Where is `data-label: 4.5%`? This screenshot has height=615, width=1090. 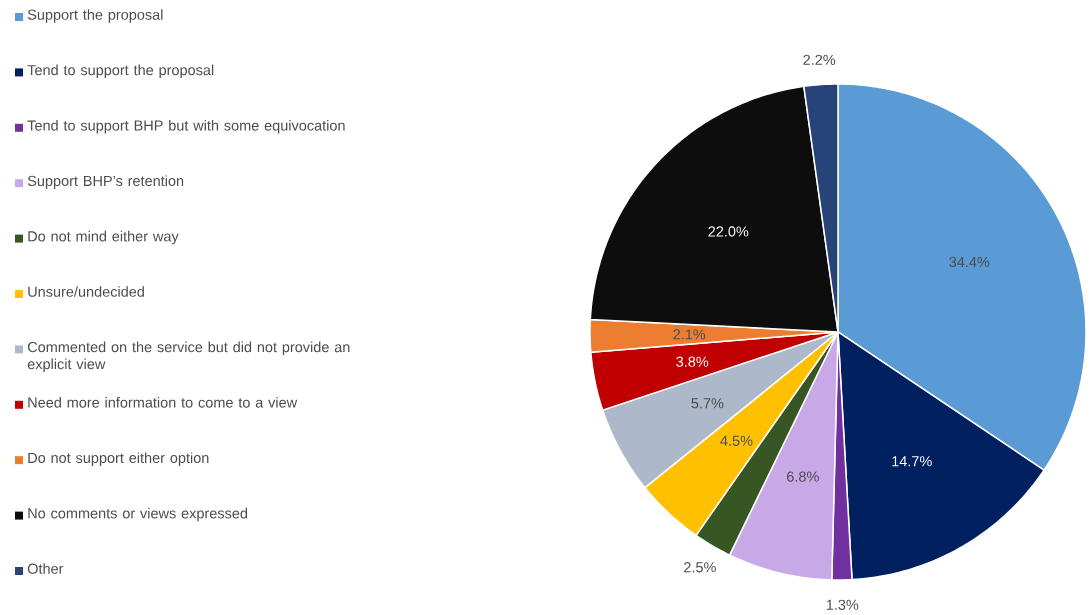
data-label: 4.5% is located at coordinates (736, 441).